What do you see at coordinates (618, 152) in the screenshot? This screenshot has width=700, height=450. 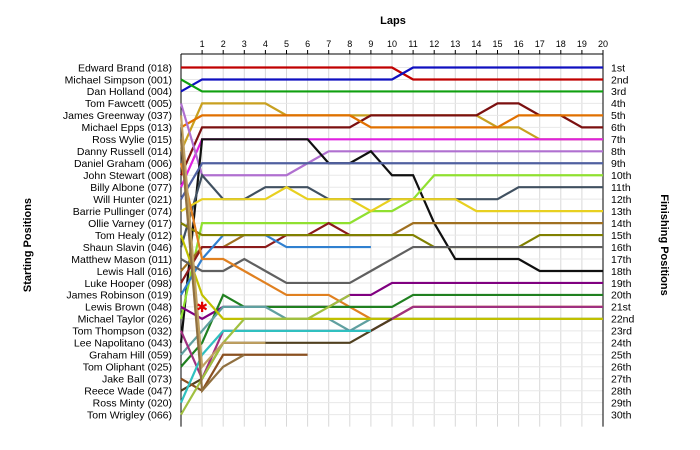 I see `finishing-position-label: 8th` at bounding box center [618, 152].